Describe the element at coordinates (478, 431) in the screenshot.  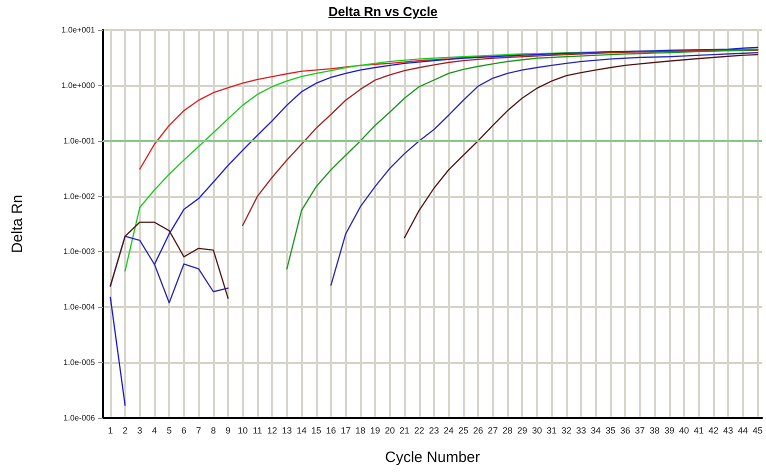
I see `x-tick-label: 26` at that location.